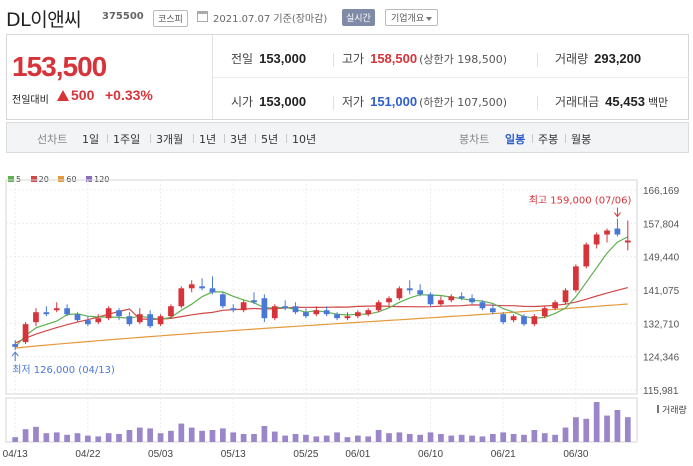 Image resolution: width=693 pixels, height=466 pixels. What do you see at coordinates (208, 139) in the screenshot?
I see `tab-1year: 1년` at bounding box center [208, 139].